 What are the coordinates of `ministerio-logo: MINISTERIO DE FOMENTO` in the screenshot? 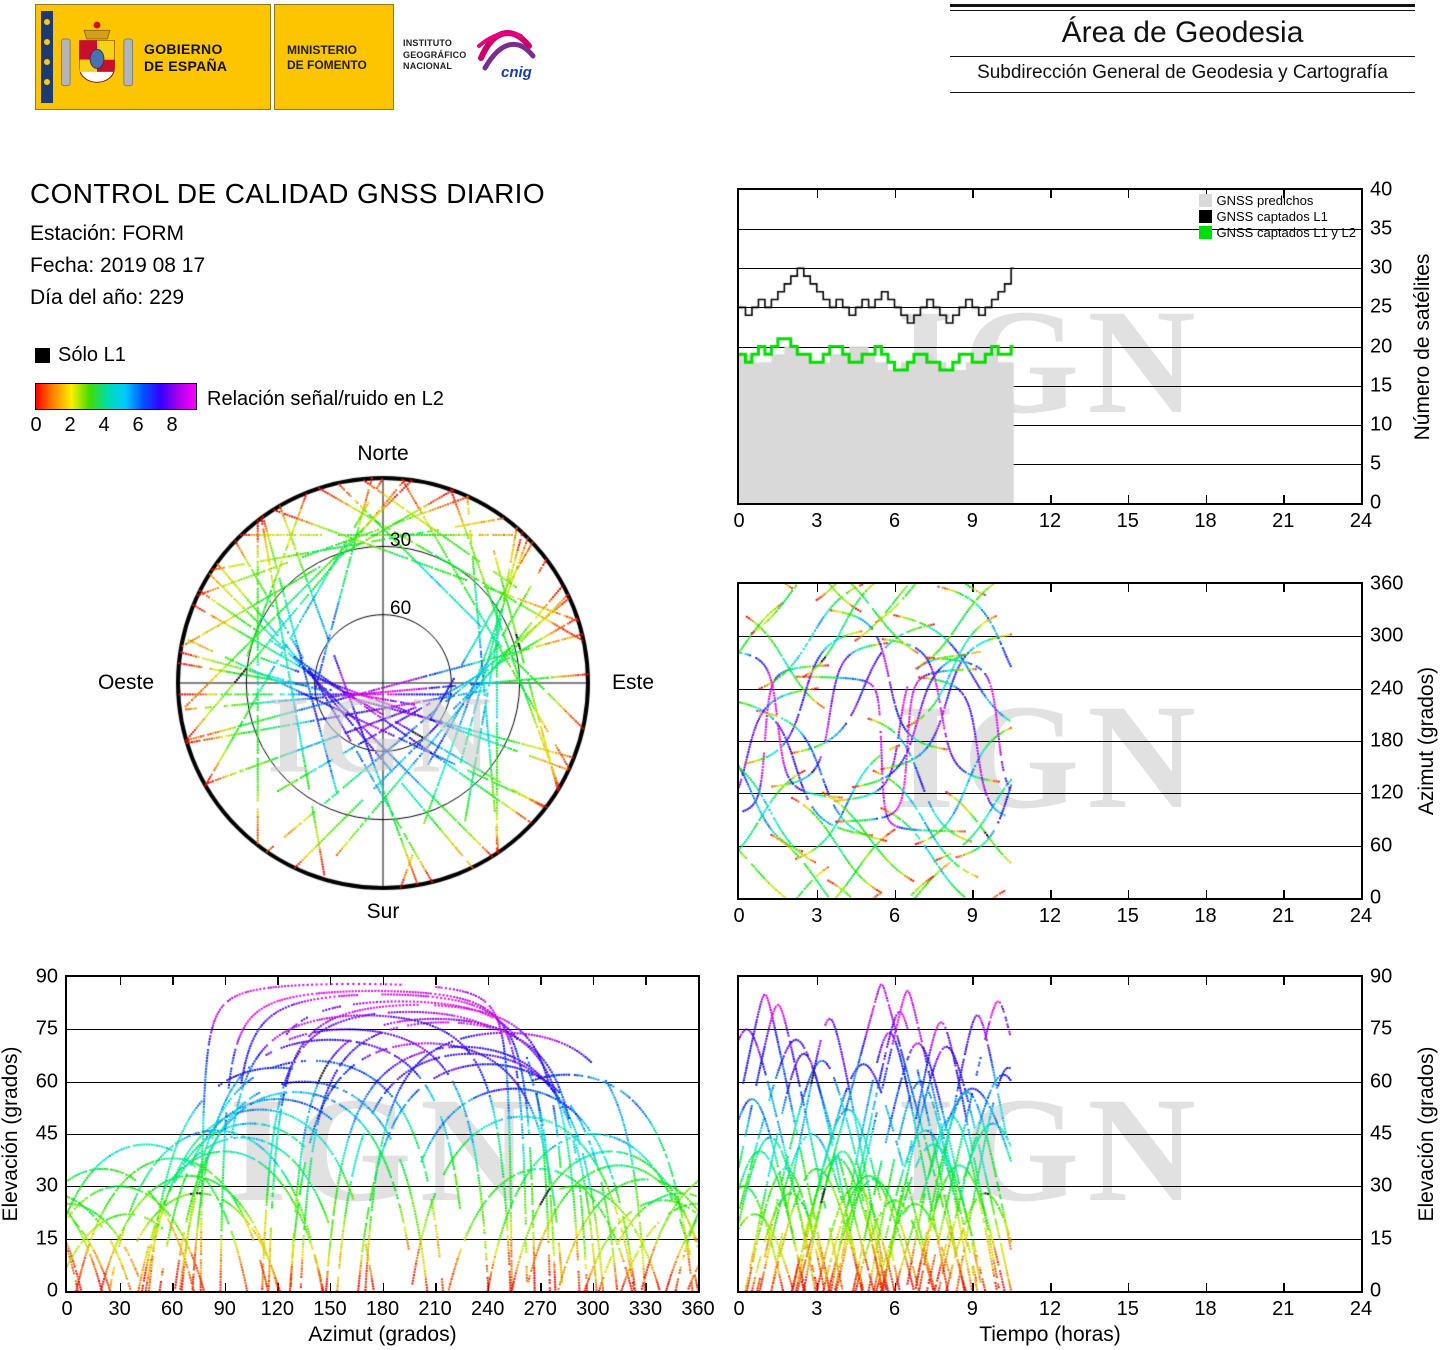 It's located at (334, 57).